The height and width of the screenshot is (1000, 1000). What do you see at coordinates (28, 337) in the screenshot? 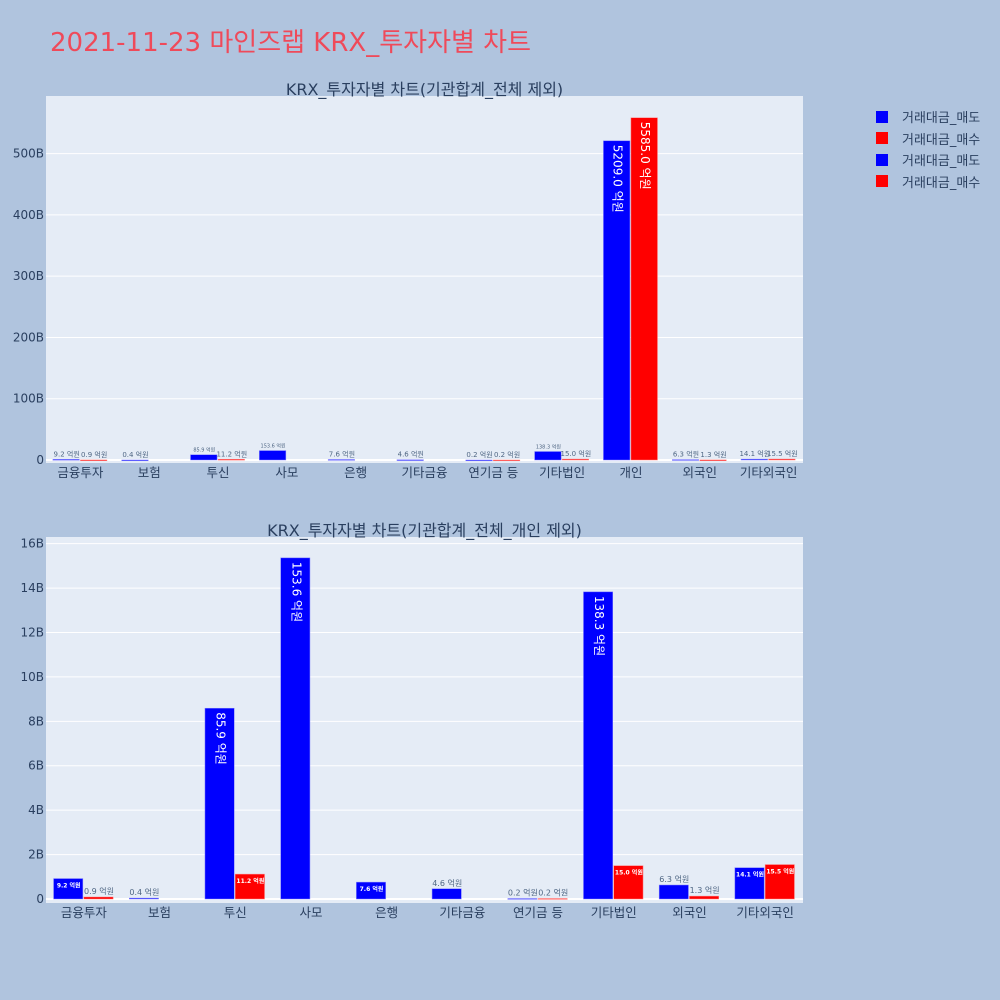
I see `y-tick-label: 200B` at bounding box center [28, 337].